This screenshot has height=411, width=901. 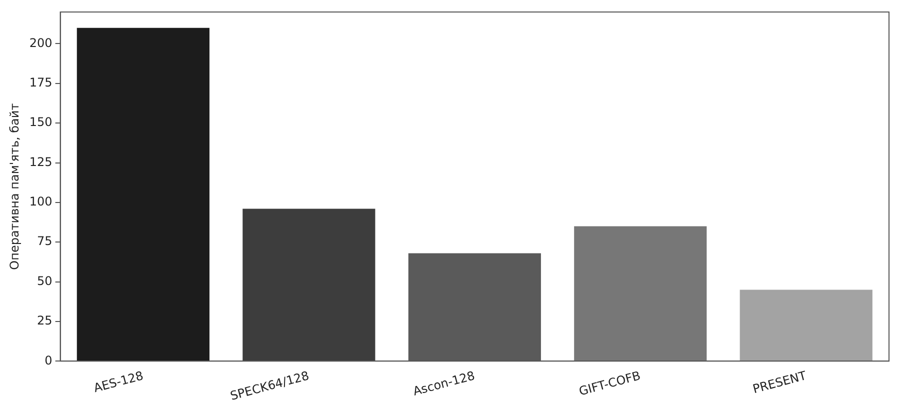 I want to click on y-tick-label: 200, so click(x=40, y=43).